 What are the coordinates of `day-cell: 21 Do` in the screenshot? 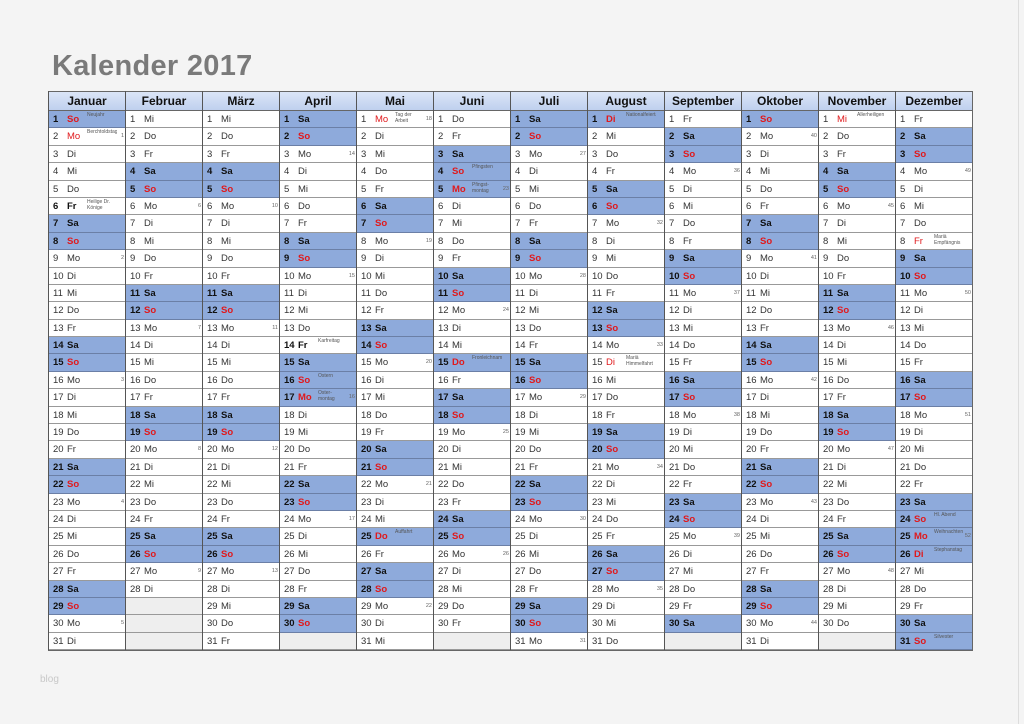 It's located at (703, 467).